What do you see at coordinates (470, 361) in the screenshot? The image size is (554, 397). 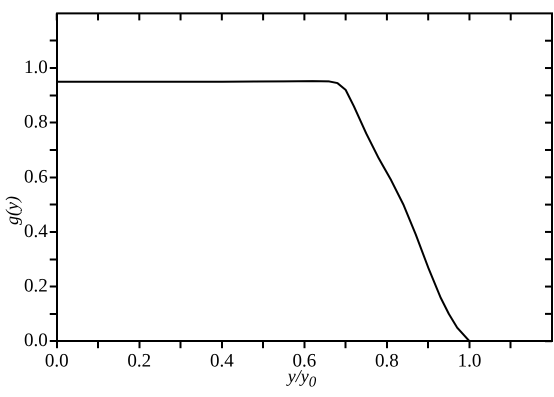 I see `x-tick-label: 1.0` at bounding box center [470, 361].